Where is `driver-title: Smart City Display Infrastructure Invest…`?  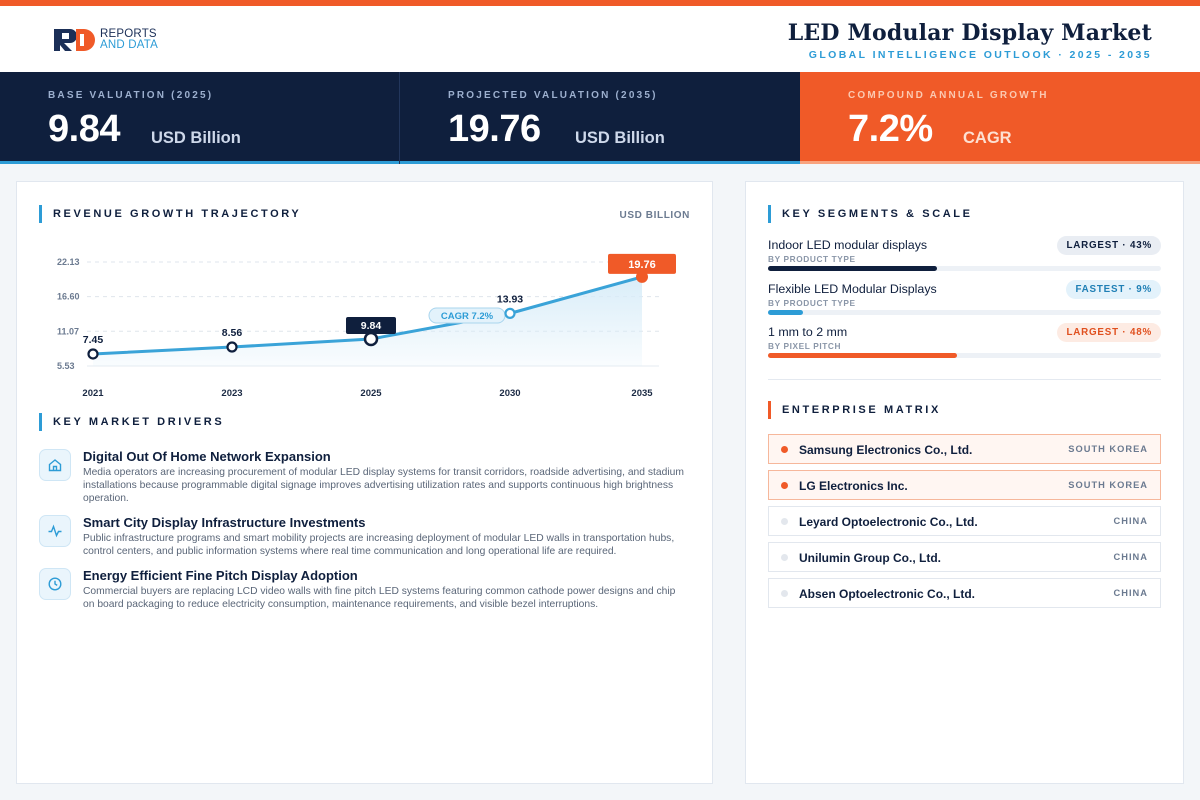 driver-title: Smart City Display Infrastructure Invest… is located at coordinates (224, 522).